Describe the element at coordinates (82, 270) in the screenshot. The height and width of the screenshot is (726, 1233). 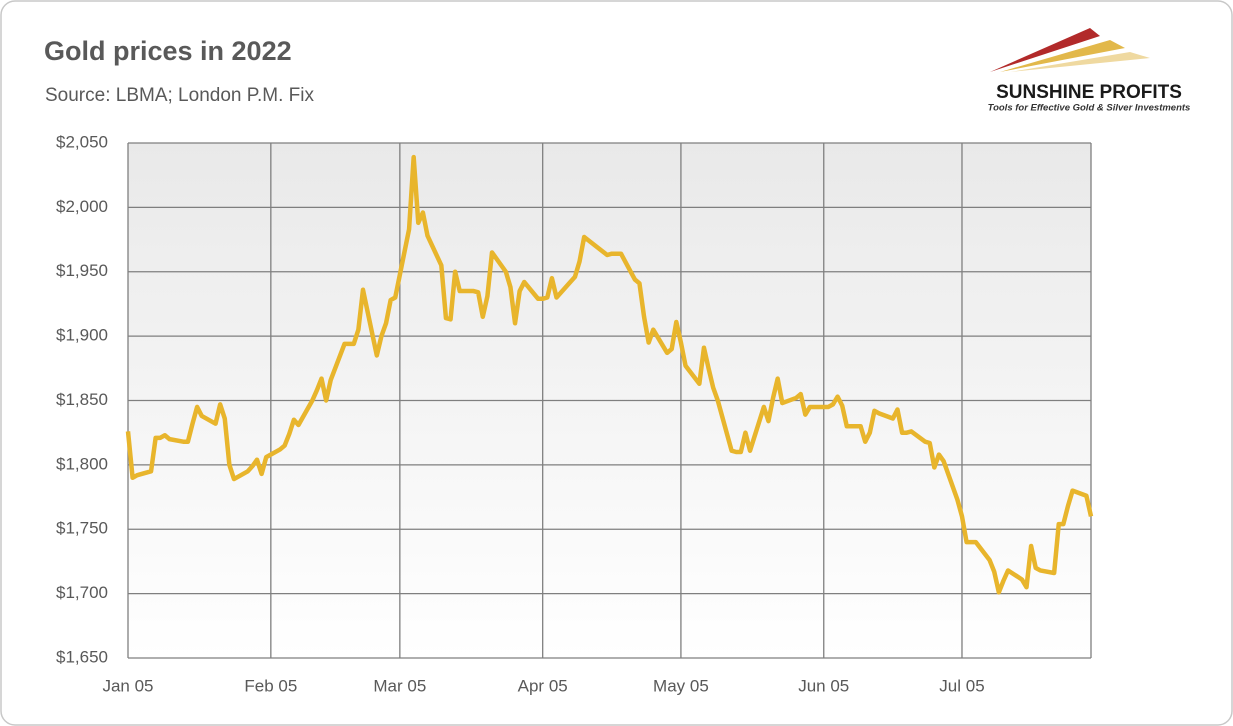
I see `y-tick-label: $1,950` at that location.